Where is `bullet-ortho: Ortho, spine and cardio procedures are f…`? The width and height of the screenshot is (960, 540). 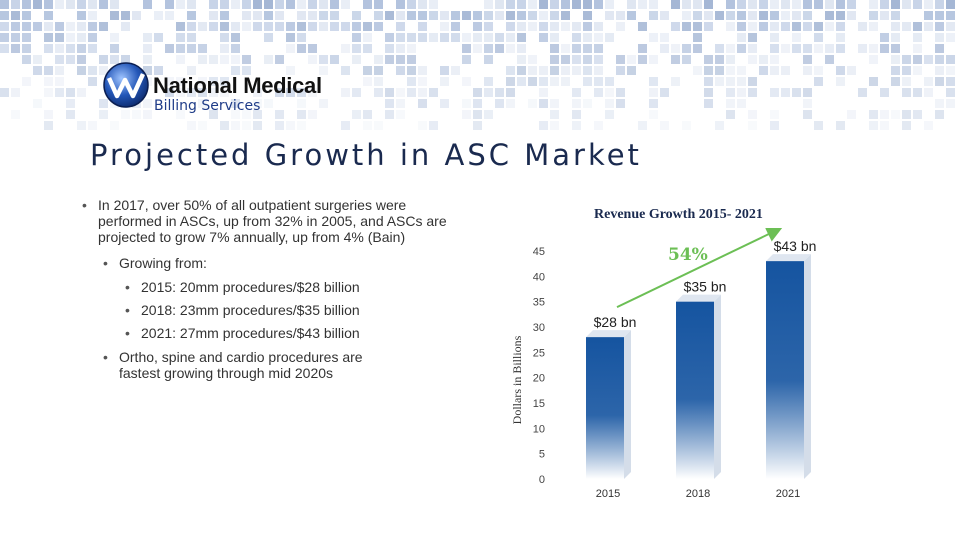 bullet-ortho: Ortho, spine and cardio procedures are f… is located at coordinates (241, 365).